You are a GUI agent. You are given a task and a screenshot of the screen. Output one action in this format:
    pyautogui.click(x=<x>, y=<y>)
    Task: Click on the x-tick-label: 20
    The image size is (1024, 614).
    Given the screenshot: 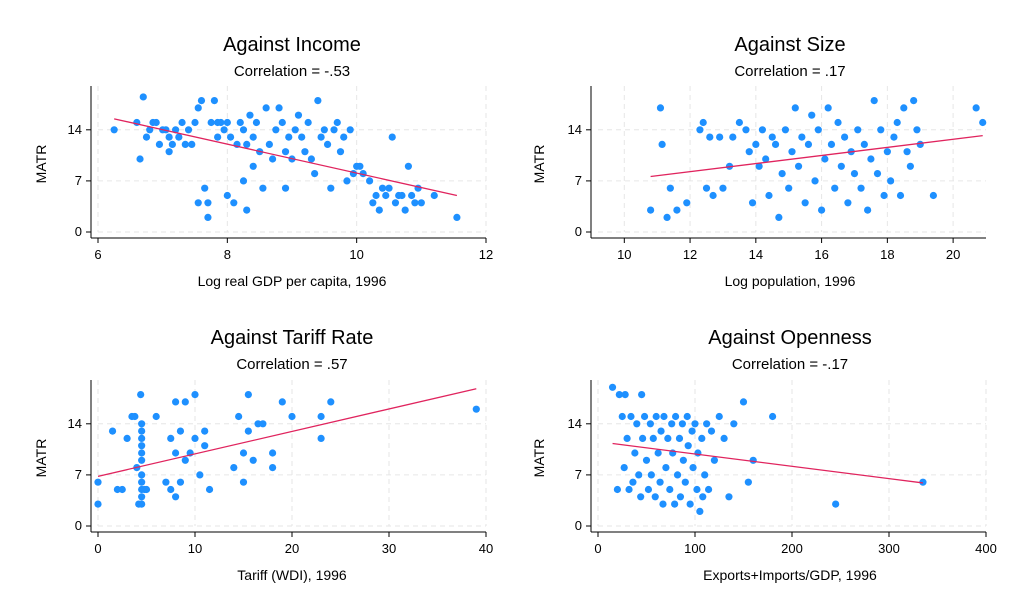 What is the action you would take?
    pyautogui.click(x=292, y=548)
    